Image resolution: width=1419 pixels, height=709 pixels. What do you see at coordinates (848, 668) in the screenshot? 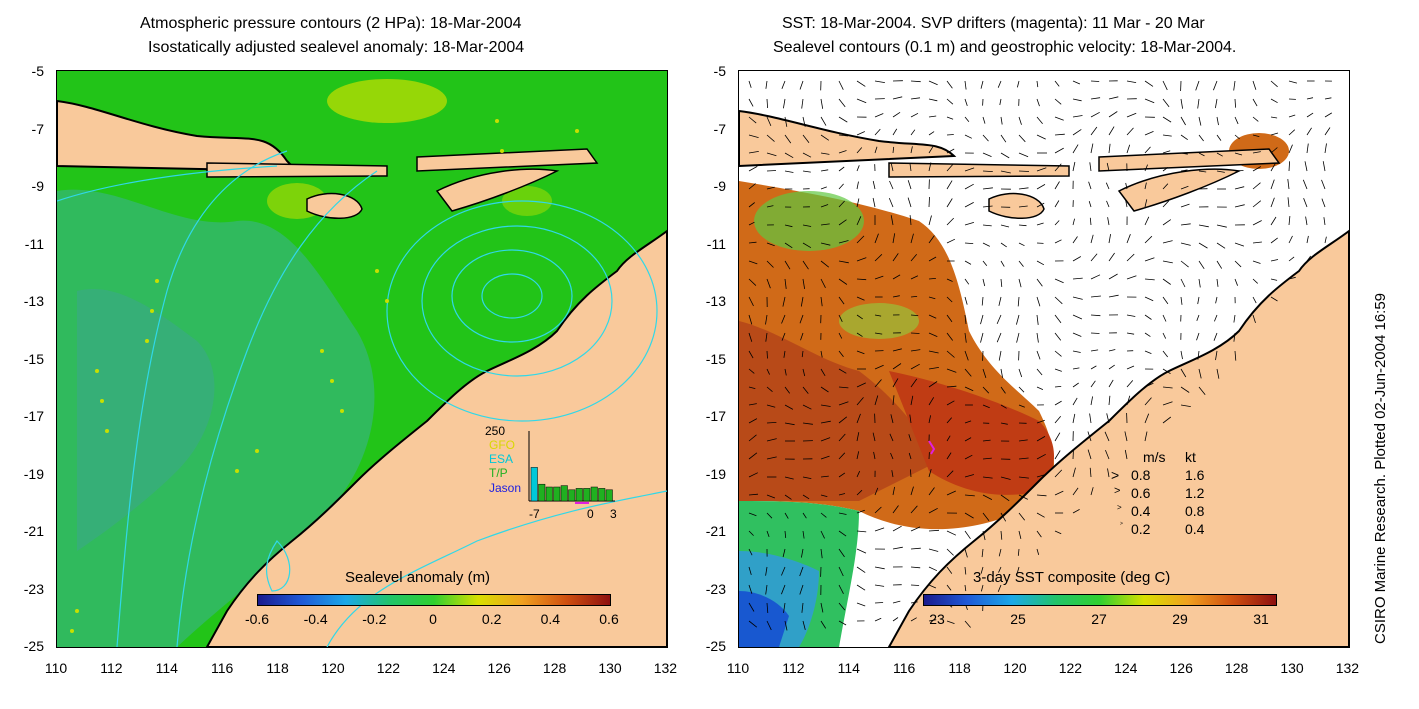
I see `right-xtick-label: 114` at bounding box center [848, 668].